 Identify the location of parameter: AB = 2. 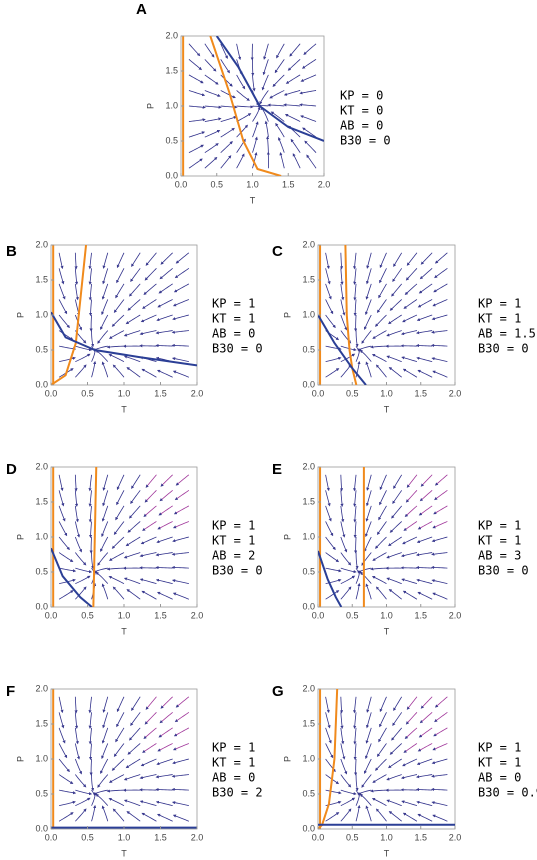
(233, 556).